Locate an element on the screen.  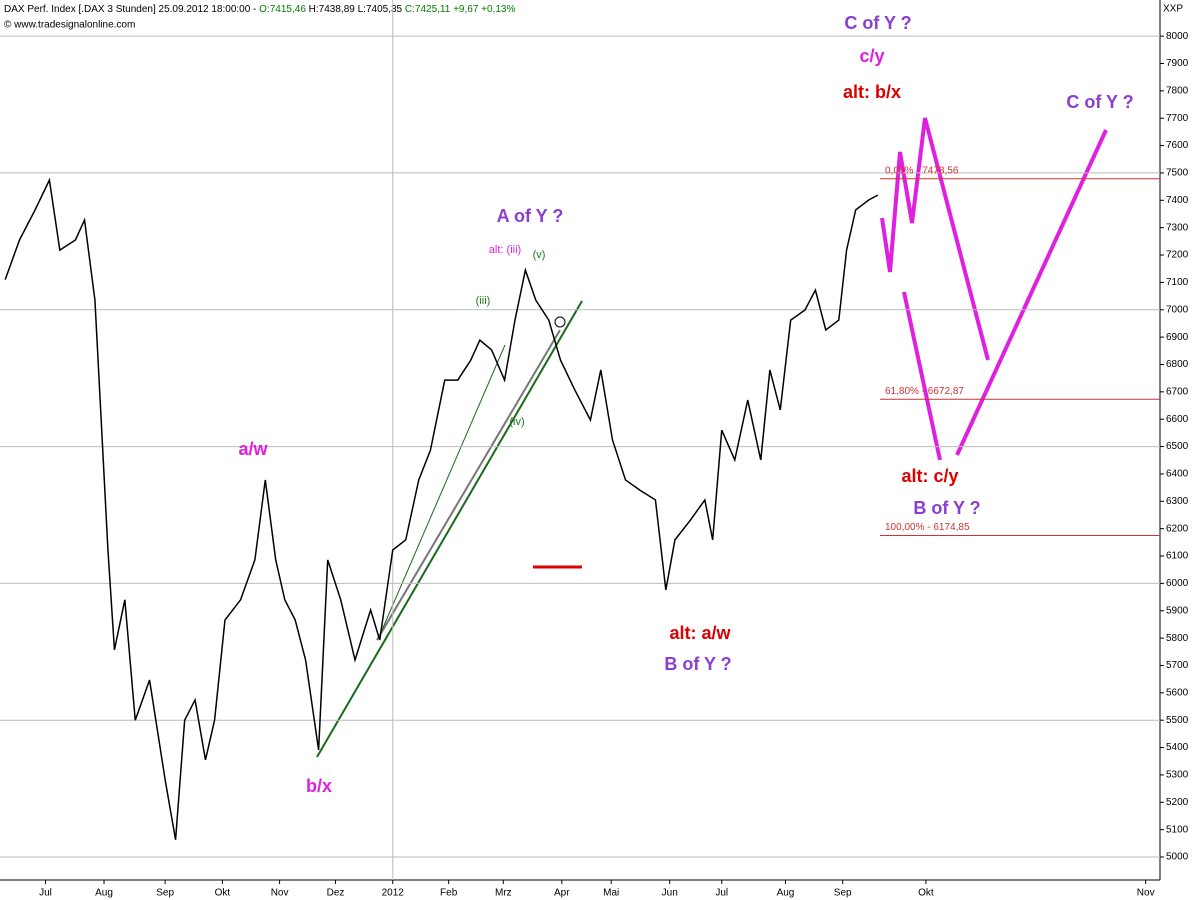
y-tick-label: 5600 is located at coordinates (1177, 692).